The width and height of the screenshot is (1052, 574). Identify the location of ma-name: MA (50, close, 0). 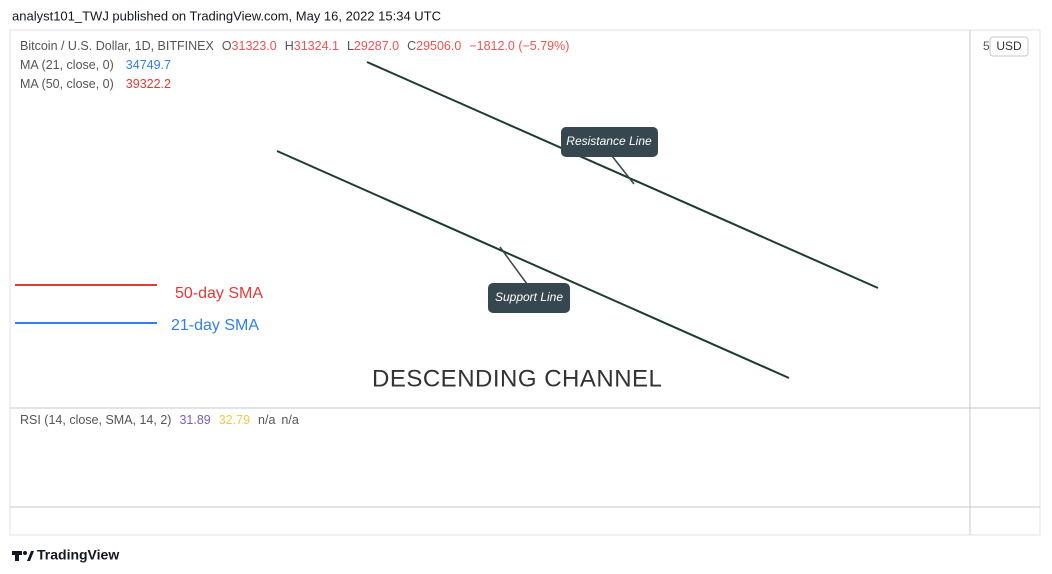
(67, 84).